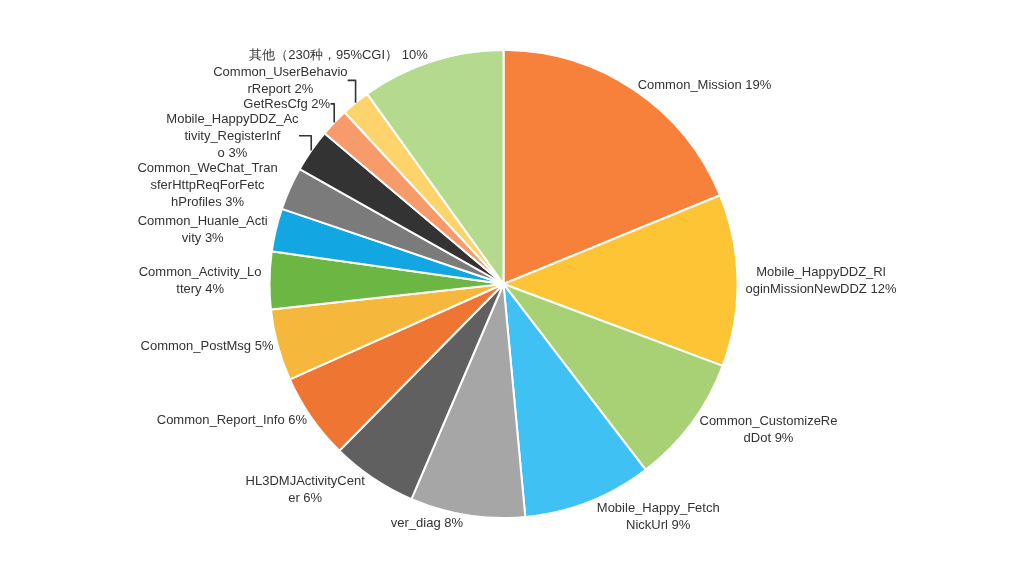 The image size is (1034, 568). Describe the element at coordinates (232, 420) in the screenshot. I see `slice-label: Common_Report_Info 6%` at that location.